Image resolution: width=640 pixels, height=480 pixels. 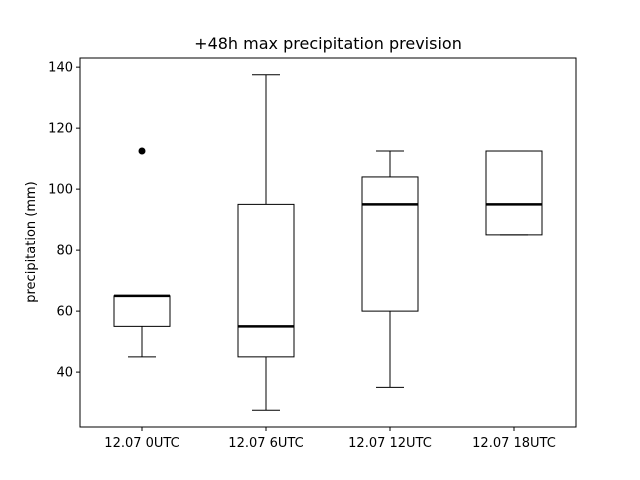 I want to click on y-tick-label: 100, so click(x=60, y=190).